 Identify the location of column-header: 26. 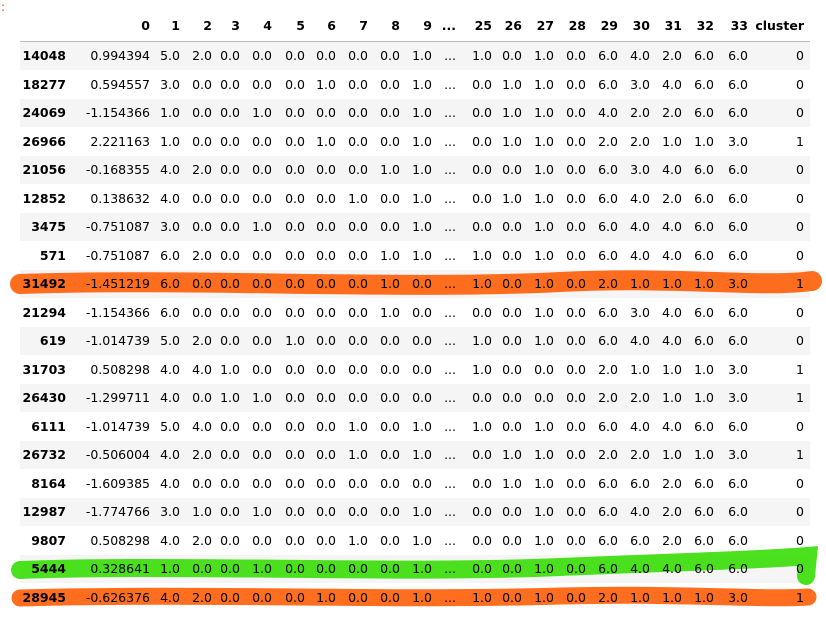
(513, 25).